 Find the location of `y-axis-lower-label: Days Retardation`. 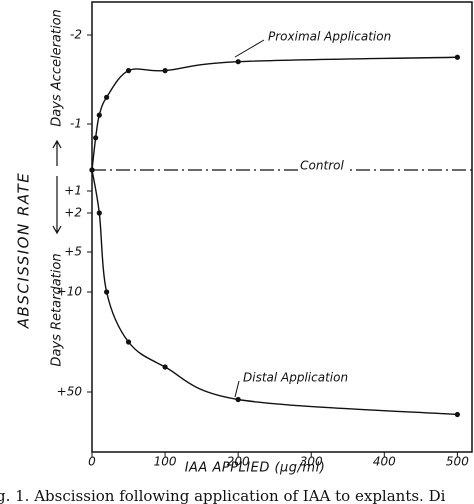

y-axis-lower-label: Days Retardation is located at coordinates (57, 309).